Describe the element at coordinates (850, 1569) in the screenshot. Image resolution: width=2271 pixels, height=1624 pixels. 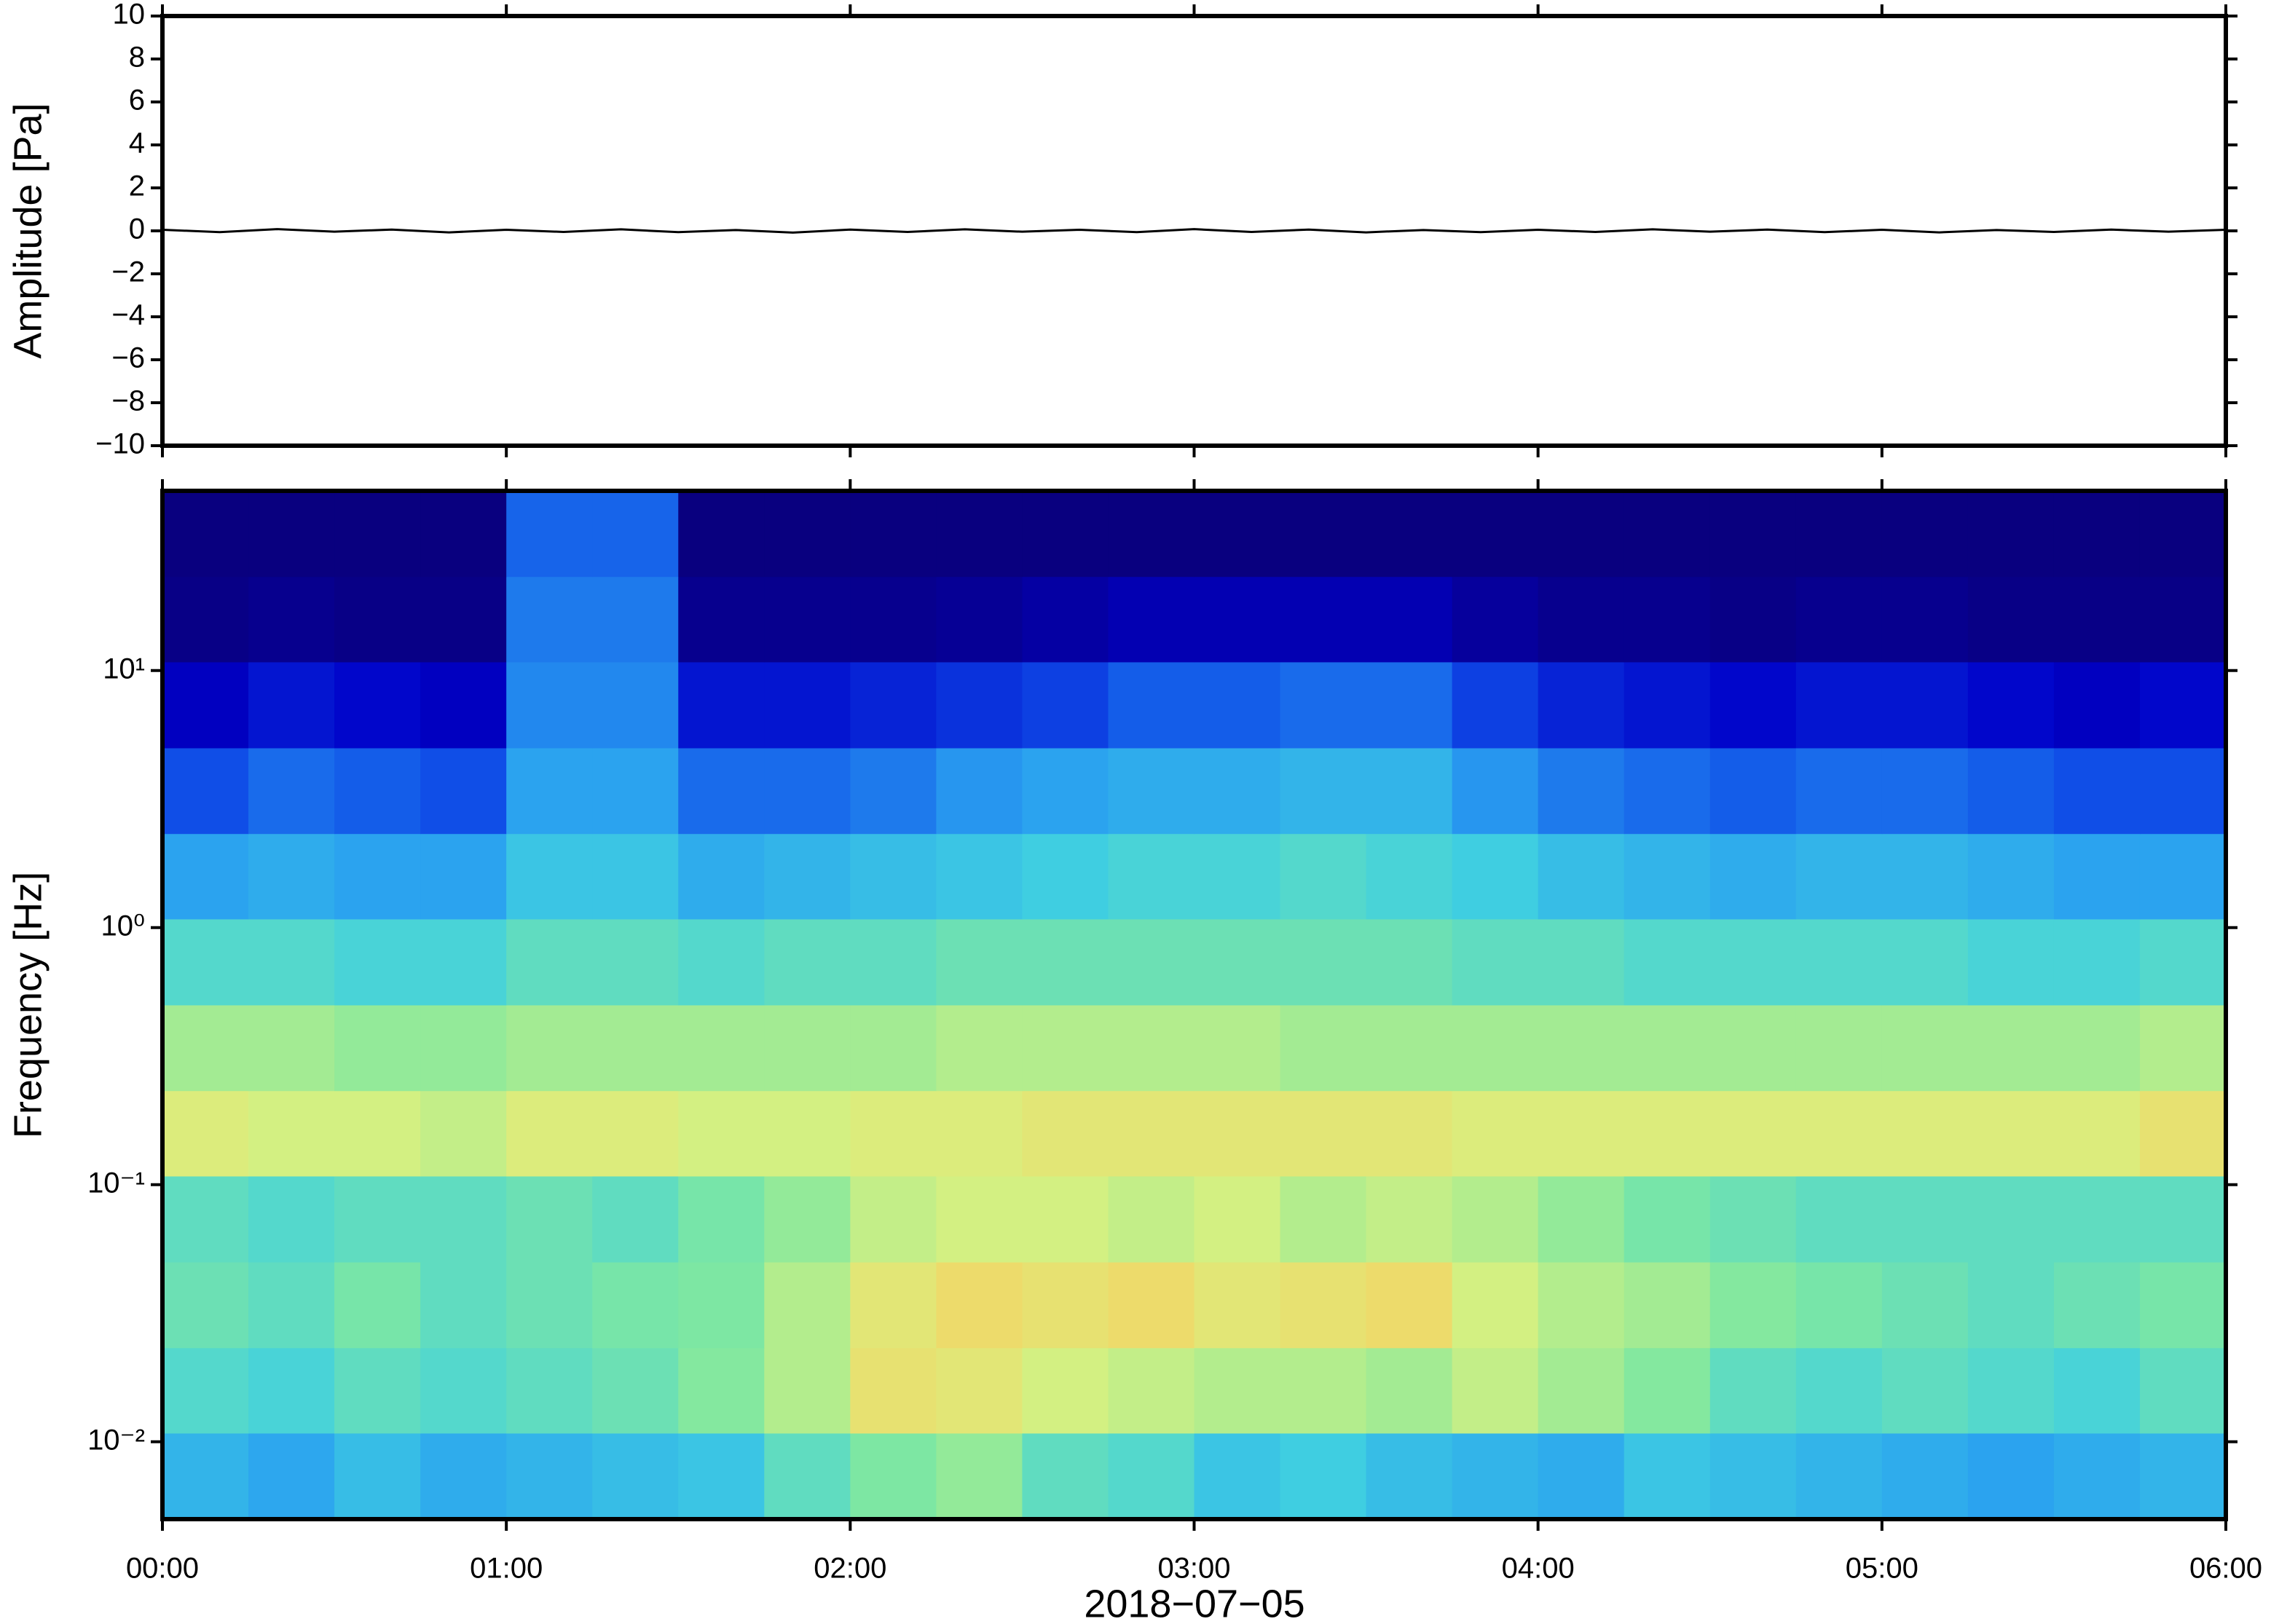
I see `x-tick-label: 02:00` at that location.